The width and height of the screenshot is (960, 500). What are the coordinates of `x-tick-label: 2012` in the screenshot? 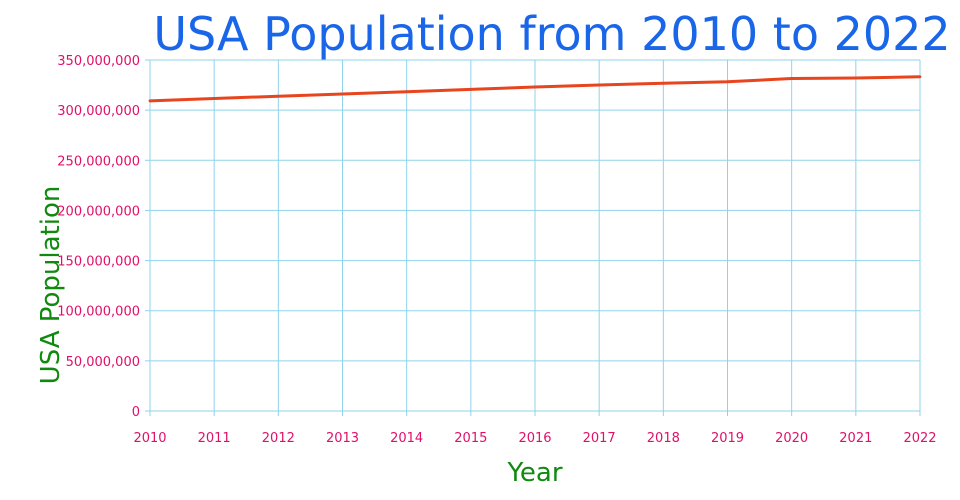 It's located at (278, 438).